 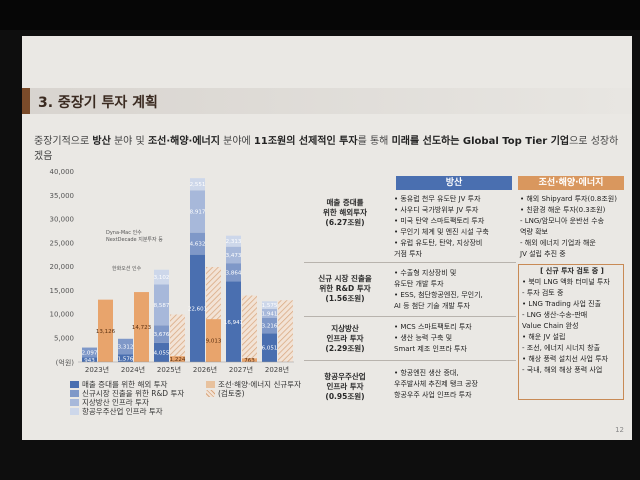 I want to click on bar-value-label: 2,551, so click(x=198, y=185).